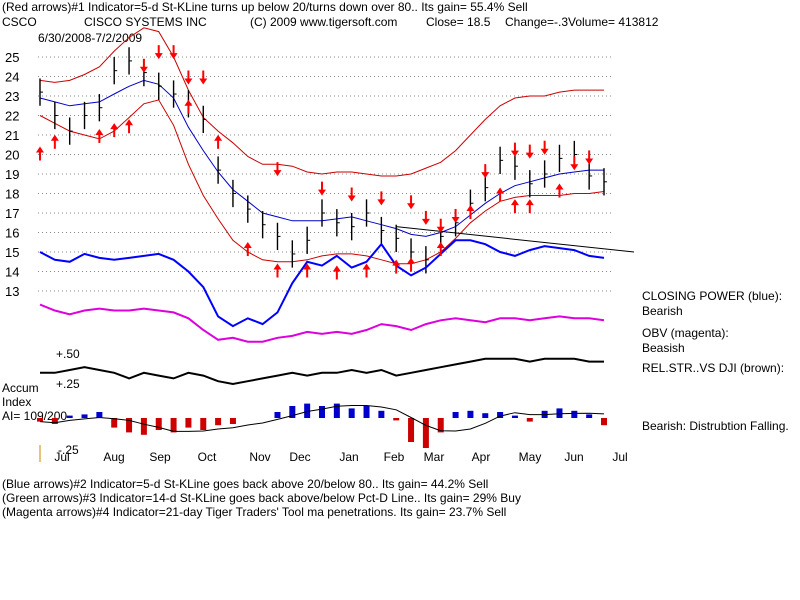  What do you see at coordinates (259, 457) in the screenshot?
I see `month-label: Nov` at bounding box center [259, 457].